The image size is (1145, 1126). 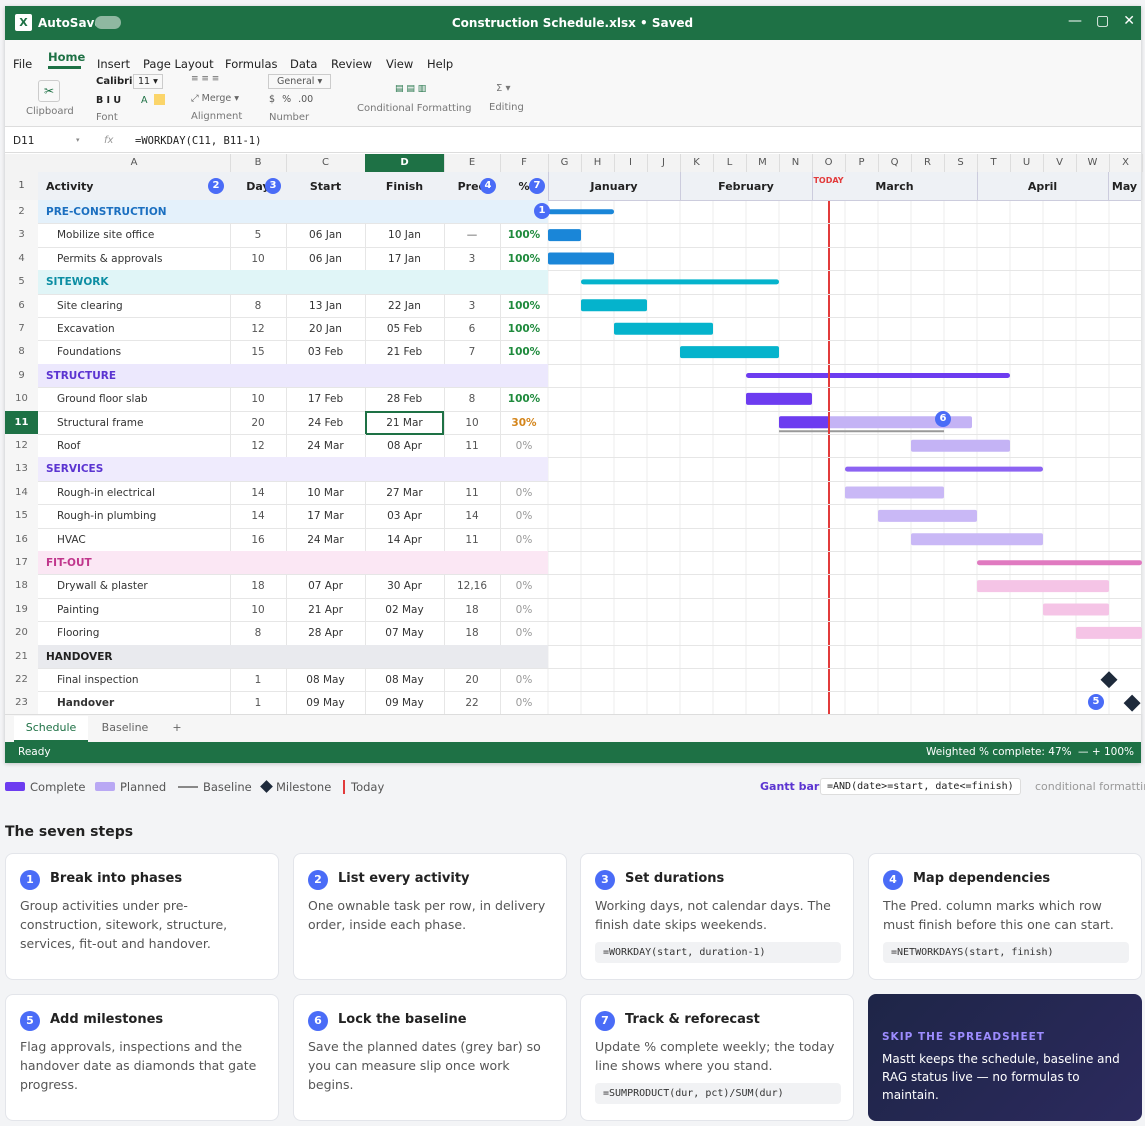 What do you see at coordinates (23, 64) in the screenshot?
I see `ribbon-tab: File` at bounding box center [23, 64].